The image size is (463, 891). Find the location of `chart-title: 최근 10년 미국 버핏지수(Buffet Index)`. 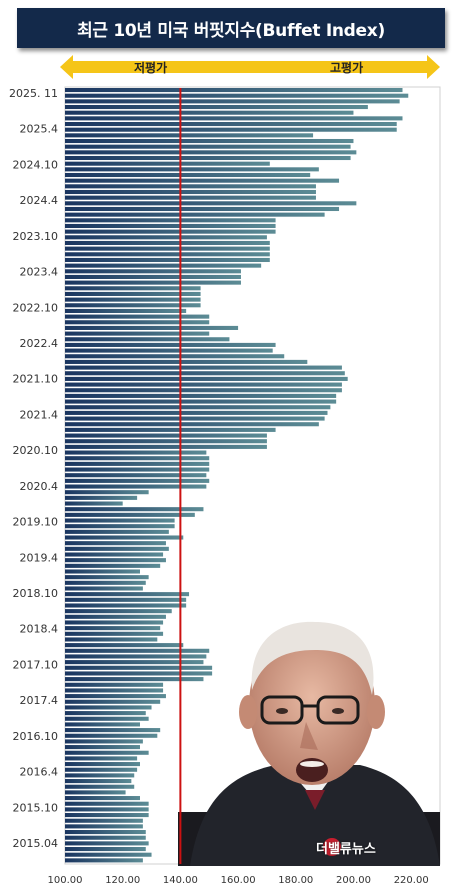

chart-title: 최근 10년 미국 버핏지수(Buffet Index) is located at coordinates (231, 30).